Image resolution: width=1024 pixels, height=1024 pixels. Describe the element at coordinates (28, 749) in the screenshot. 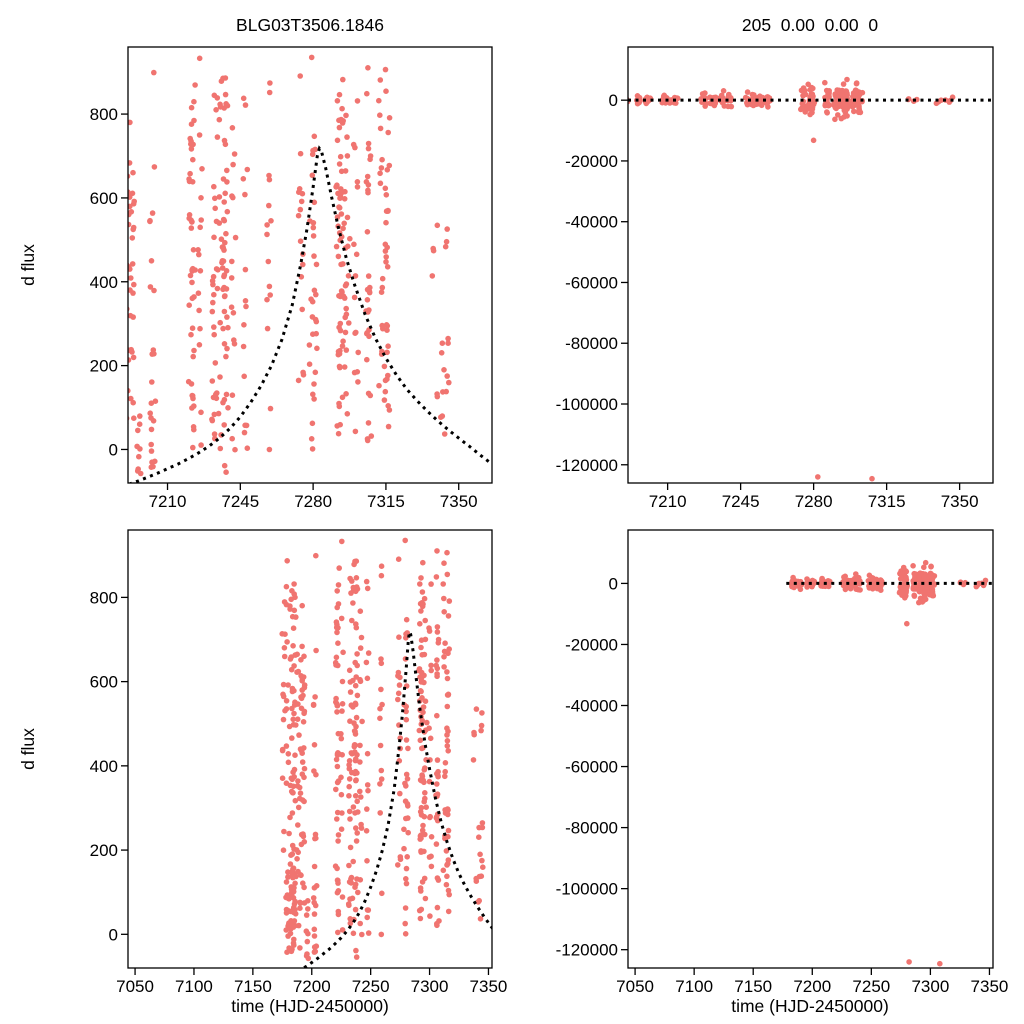

I see `y-axis-label-bottom: d flux` at that location.